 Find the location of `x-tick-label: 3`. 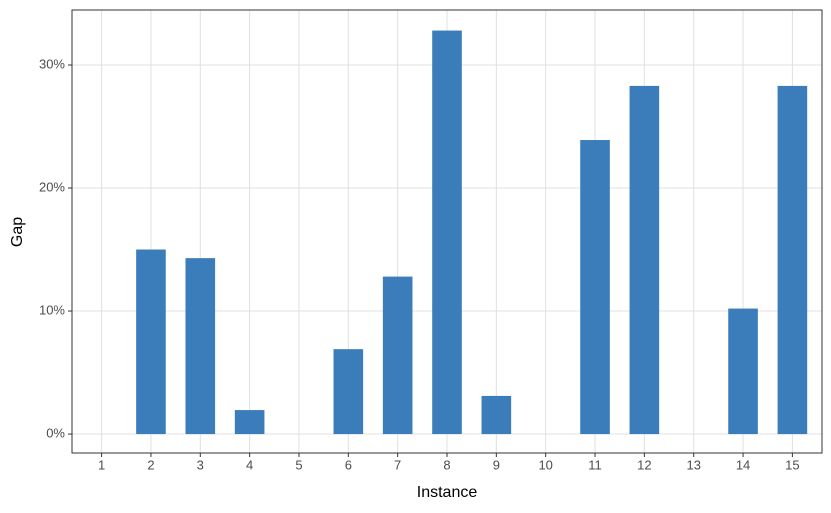

x-tick-label: 3 is located at coordinates (200, 464).